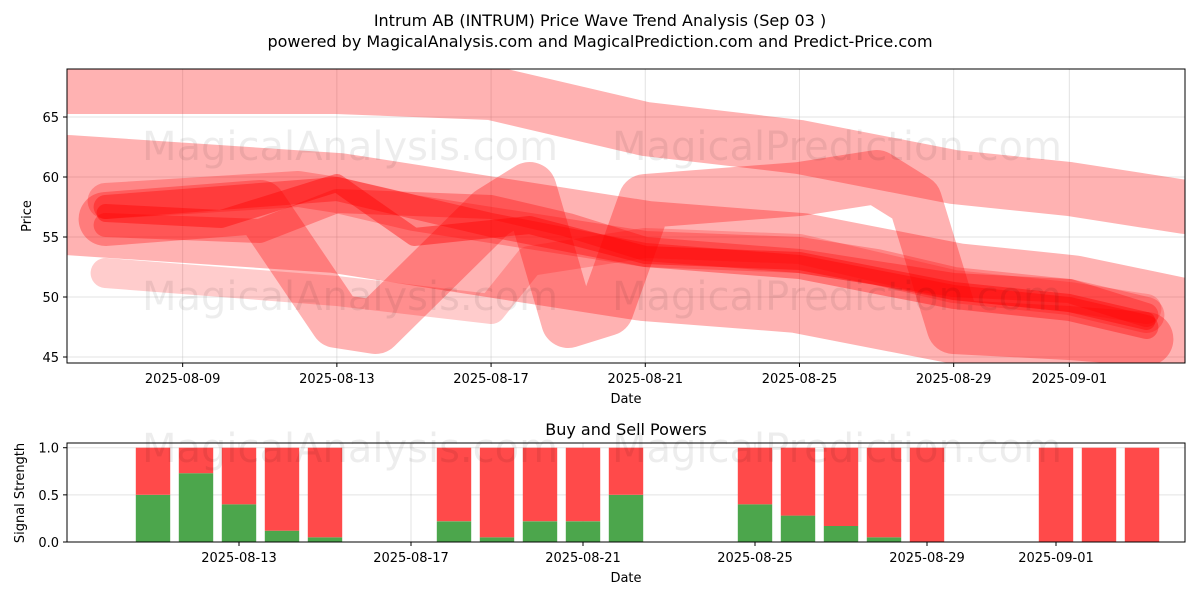 The height and width of the screenshot is (604, 1200). Describe the element at coordinates (239, 558) in the screenshot. I see `signal-x-tick-label: 2025-08-13` at that location.